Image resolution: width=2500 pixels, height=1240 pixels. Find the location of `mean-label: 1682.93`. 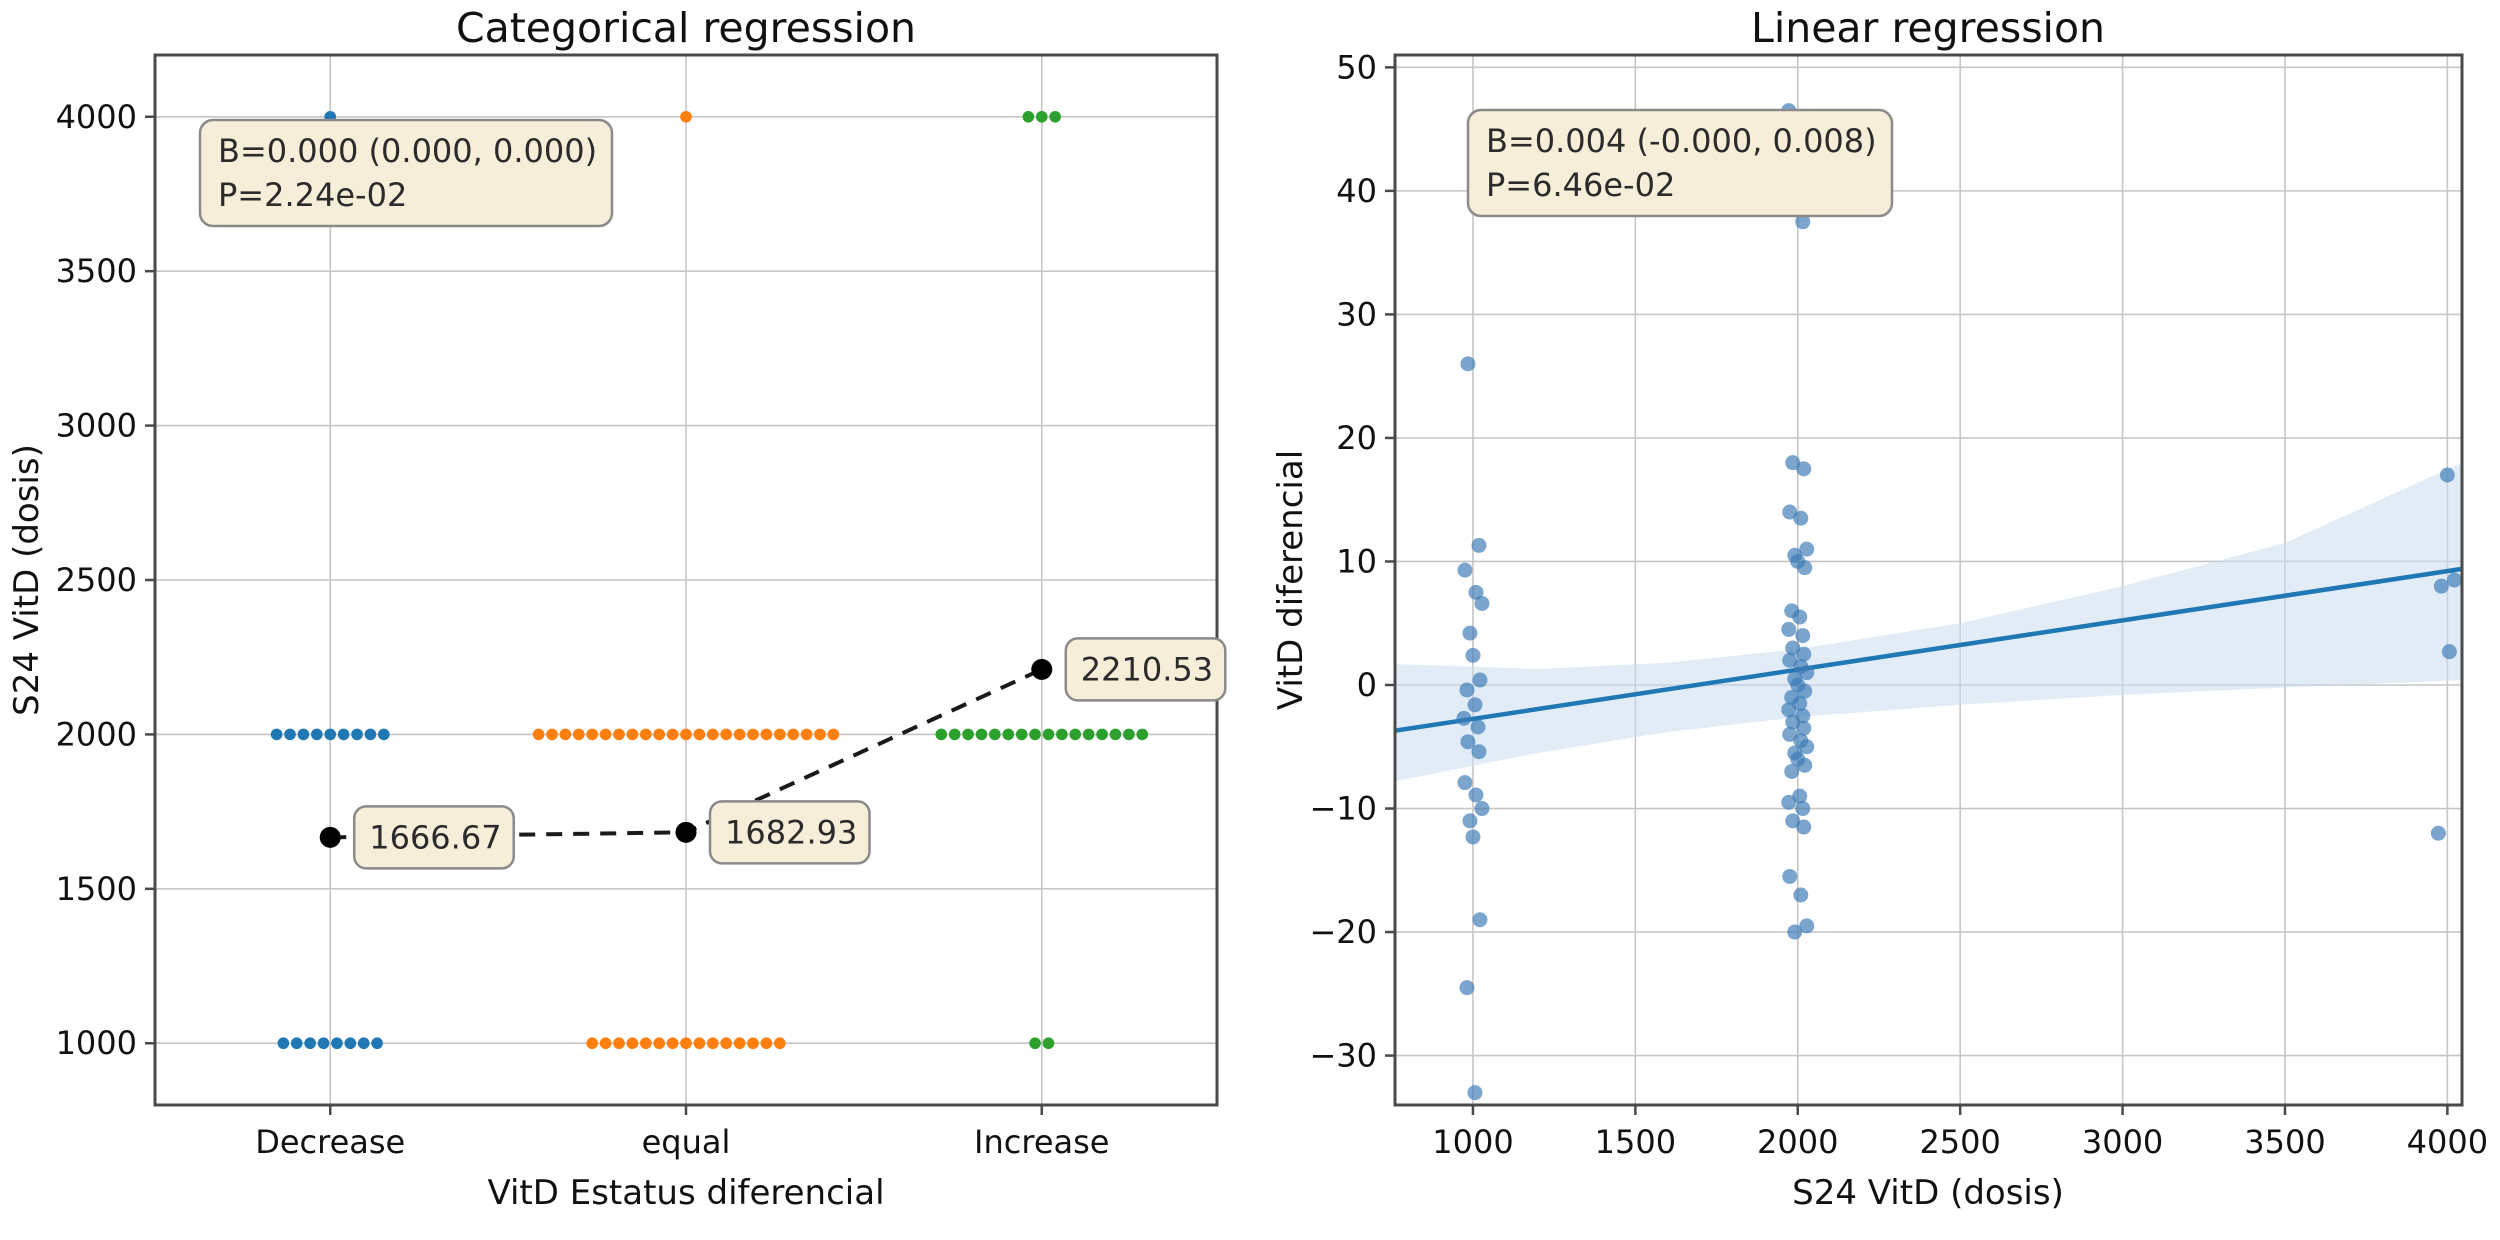

mean-label: 1682.93 is located at coordinates (791, 832).